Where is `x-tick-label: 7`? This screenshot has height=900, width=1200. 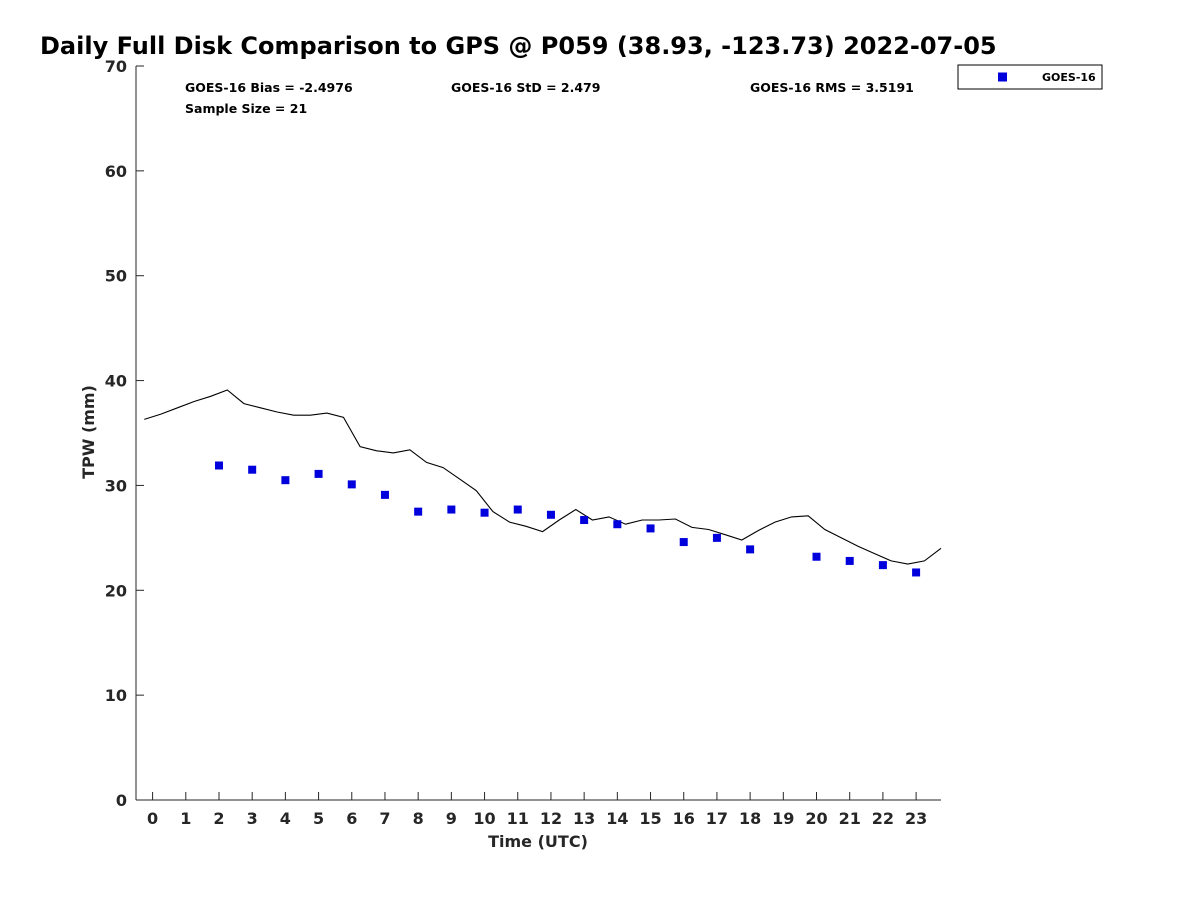
x-tick-label: 7 is located at coordinates (384, 818).